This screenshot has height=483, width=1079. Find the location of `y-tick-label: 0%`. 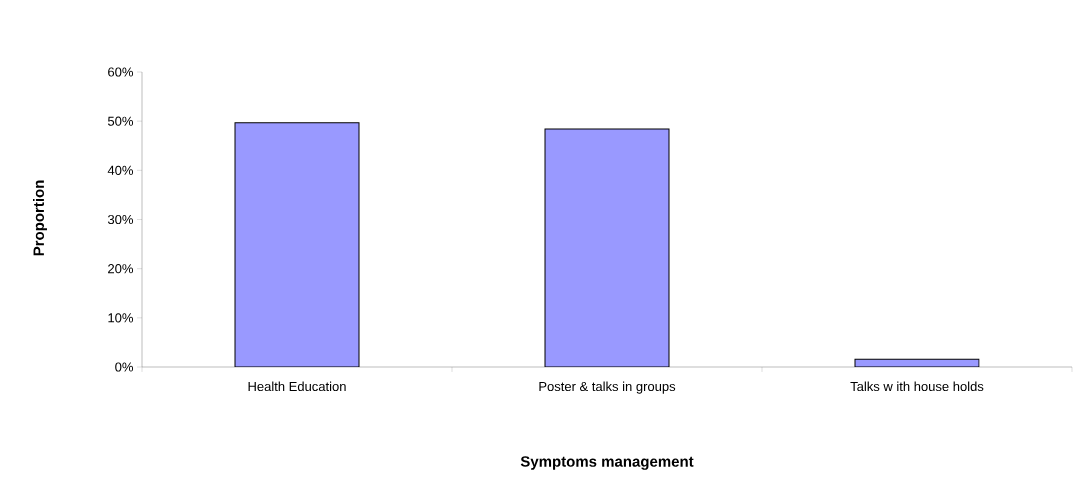

y-tick-label: 0% is located at coordinates (124, 367).